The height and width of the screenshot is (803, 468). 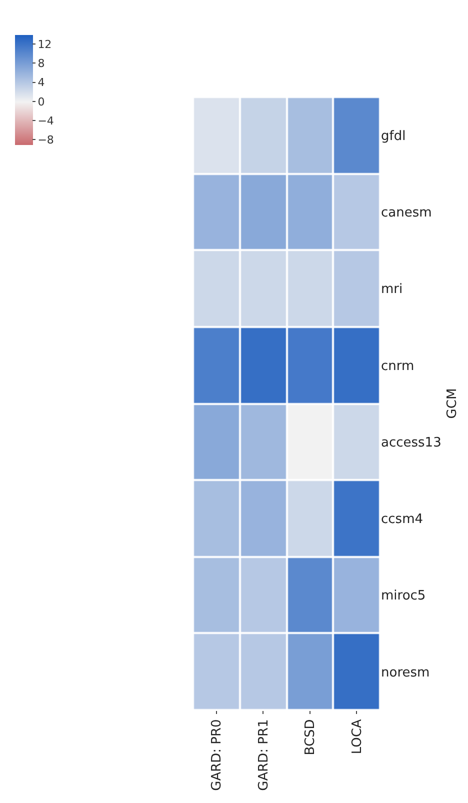 I want to click on x-tick-label: LOCA, so click(x=357, y=736).